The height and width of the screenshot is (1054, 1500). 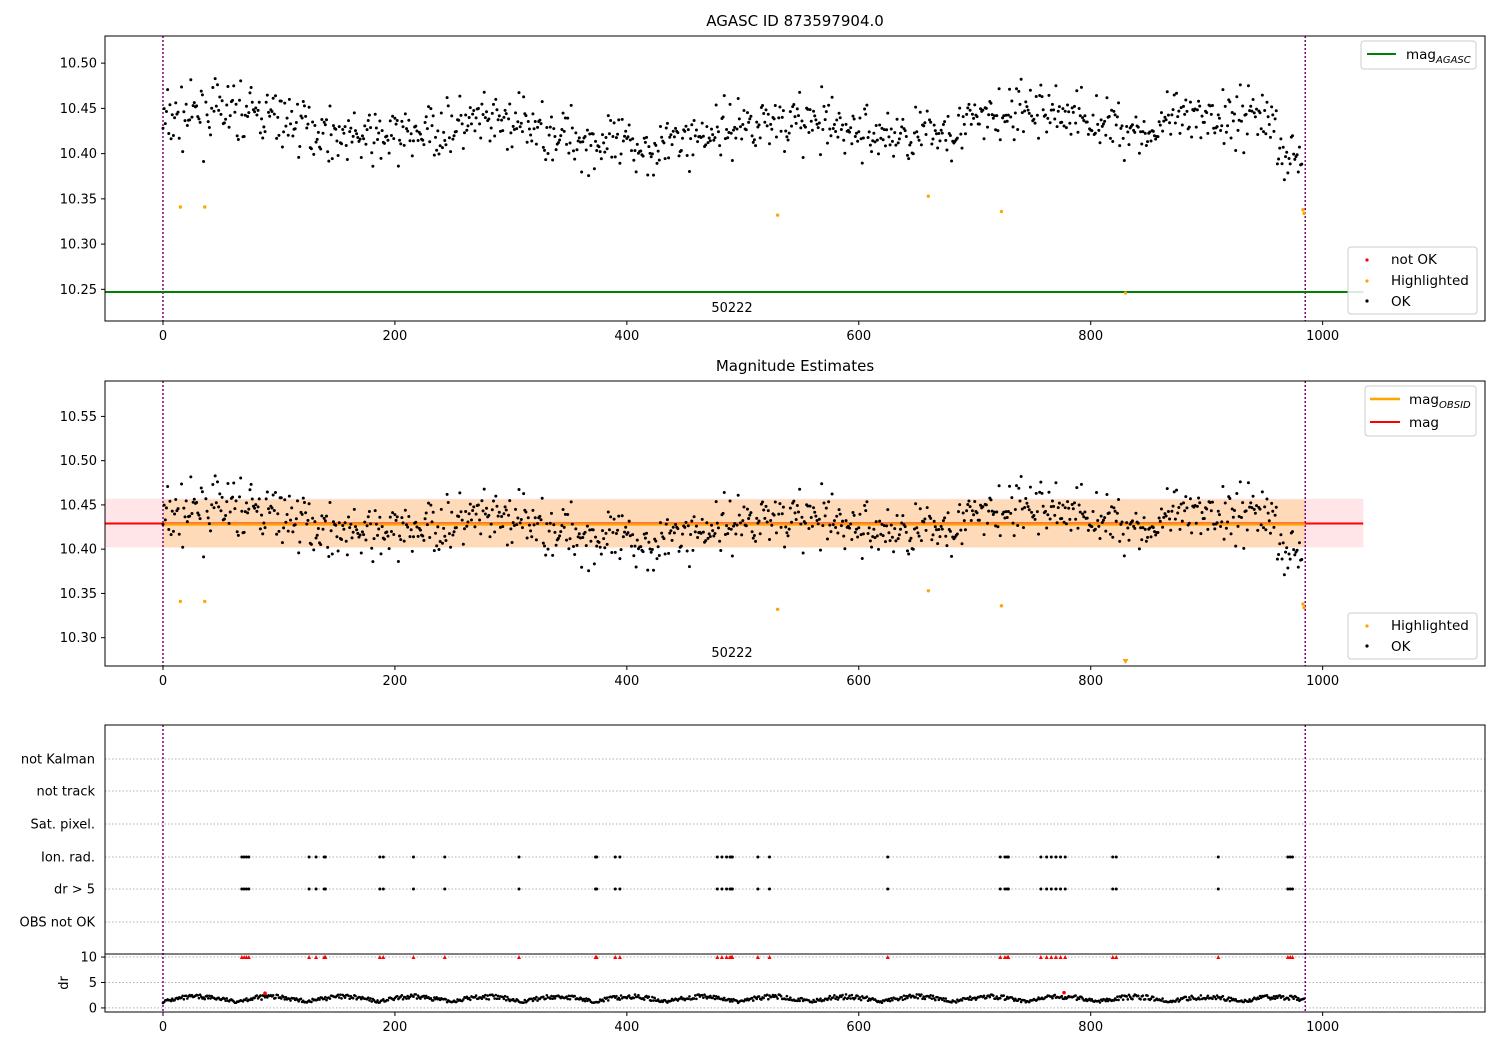 What do you see at coordinates (78, 109) in the screenshot?
I see `agasc-ytick-label: 10.45` at bounding box center [78, 109].